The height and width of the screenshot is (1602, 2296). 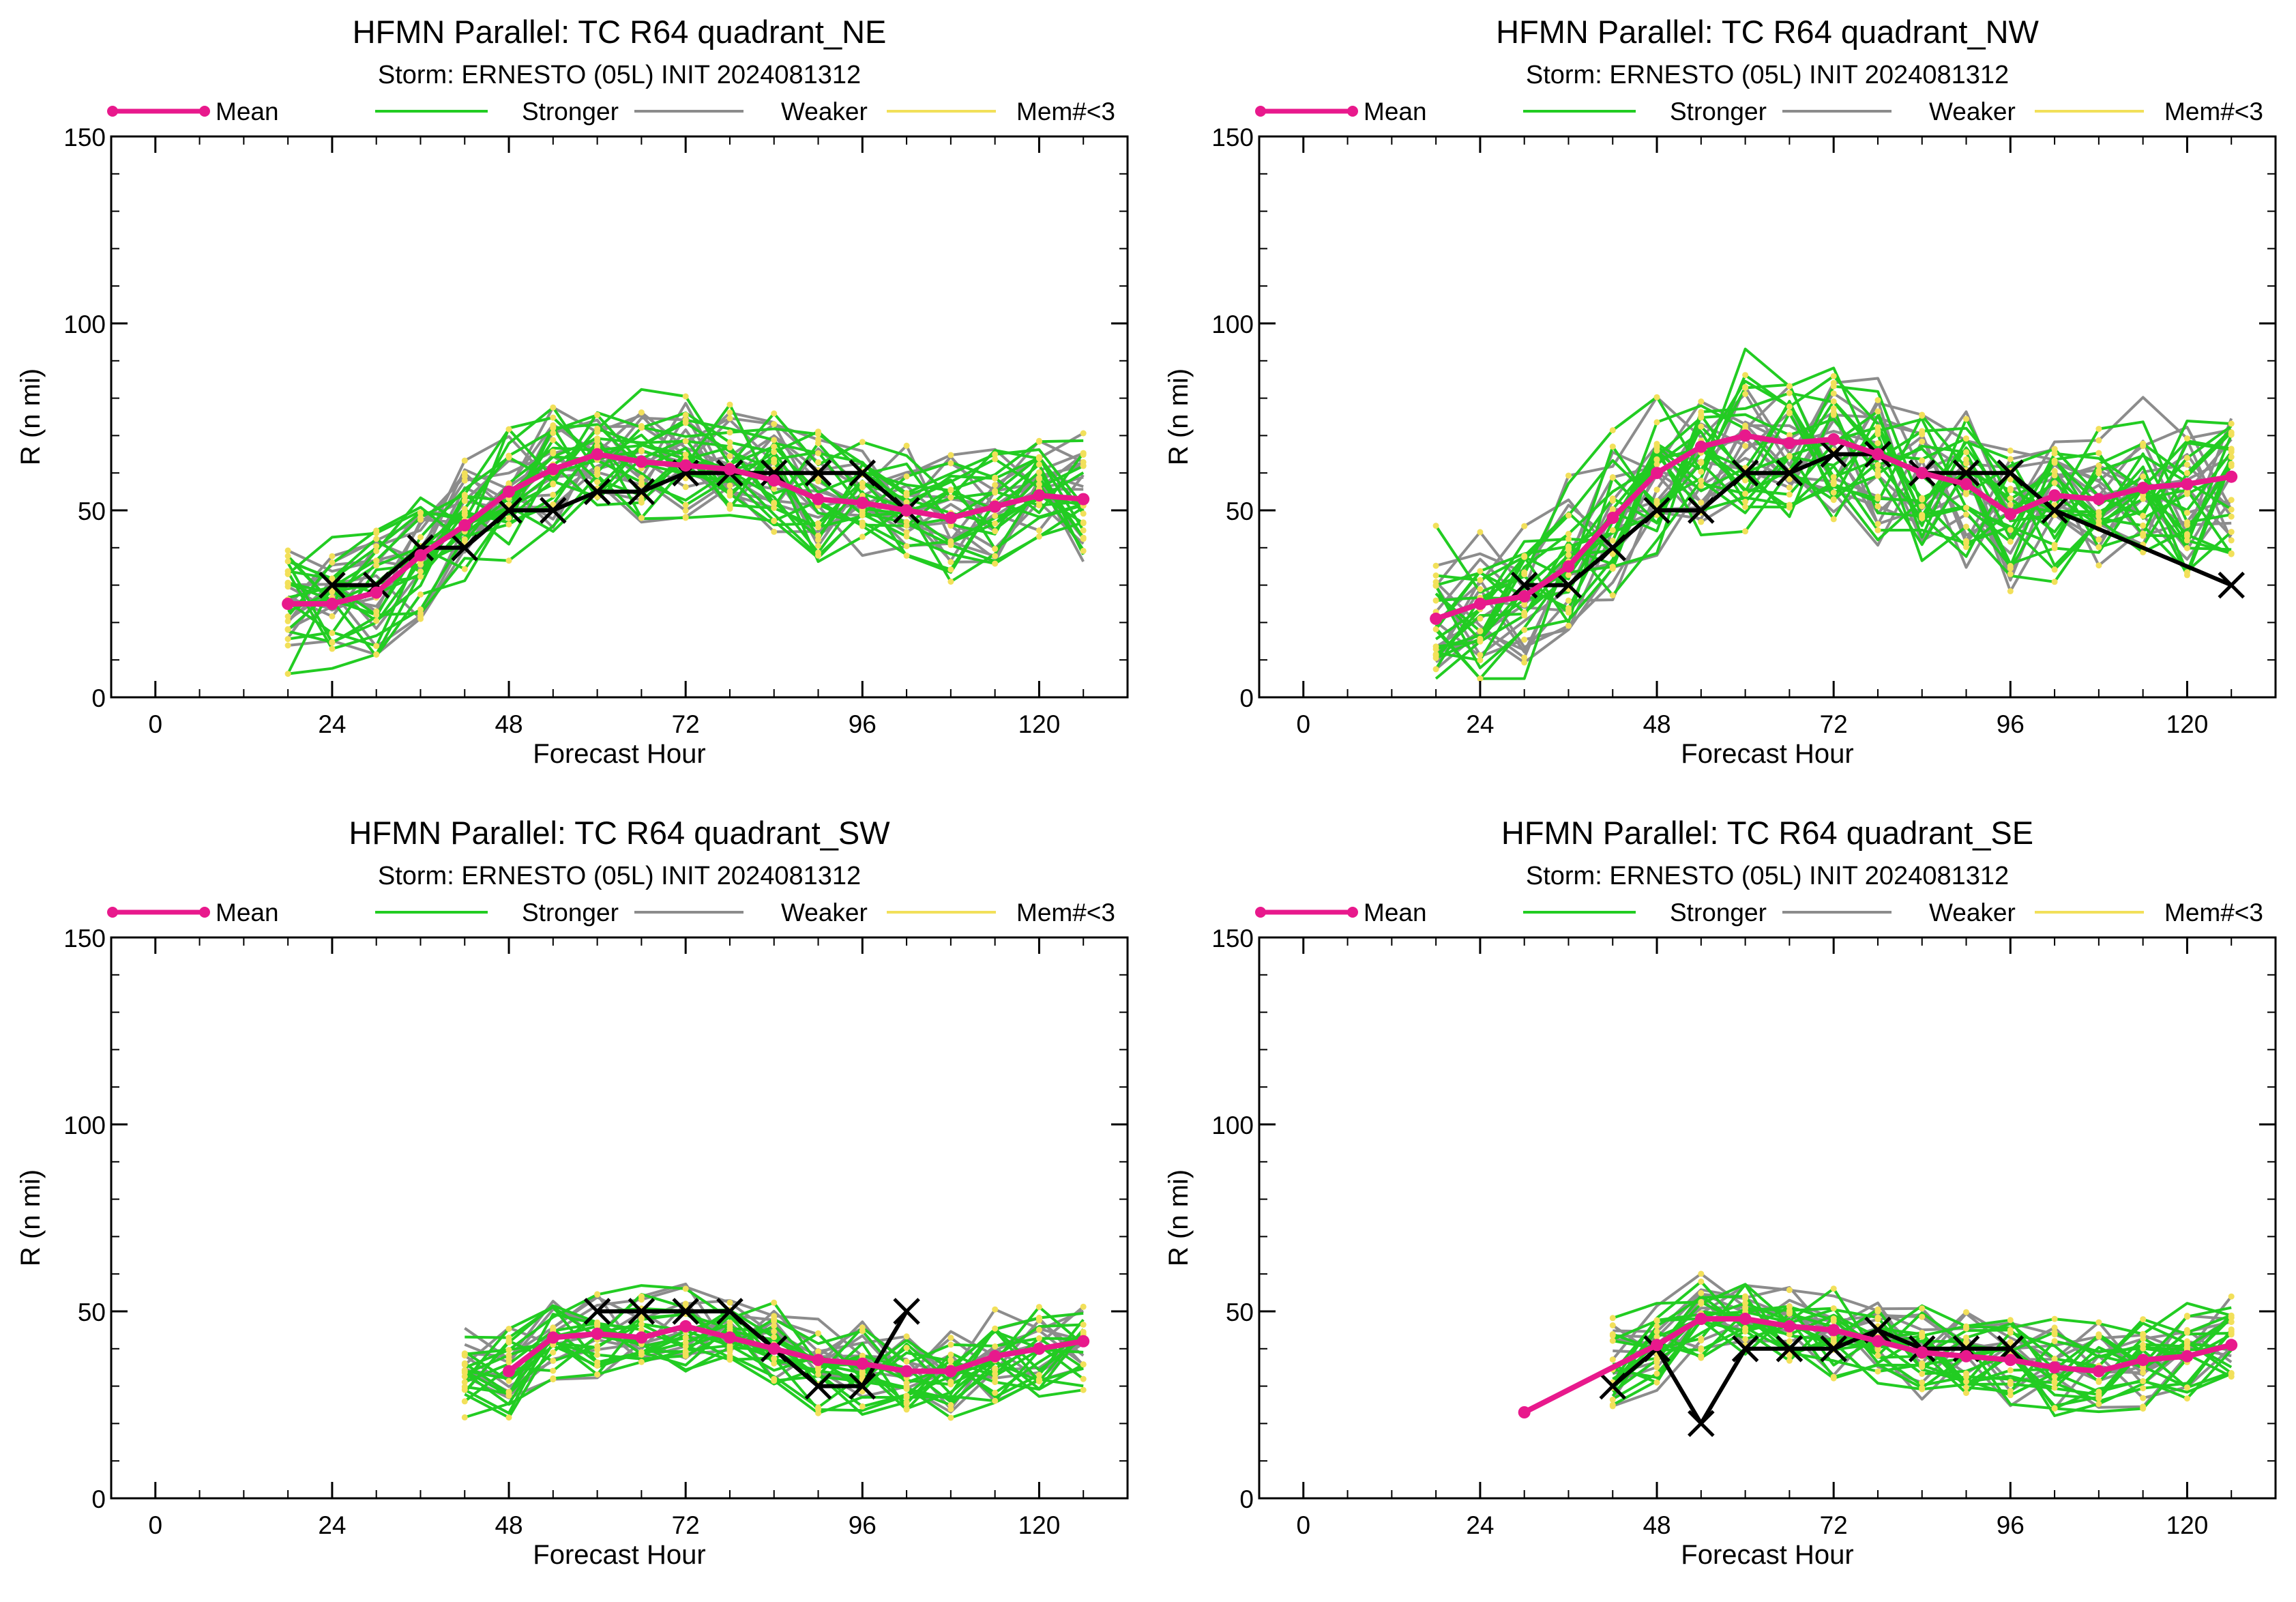 What do you see at coordinates (155, 724) in the screenshot?
I see `x-tick-label: 0` at bounding box center [155, 724].